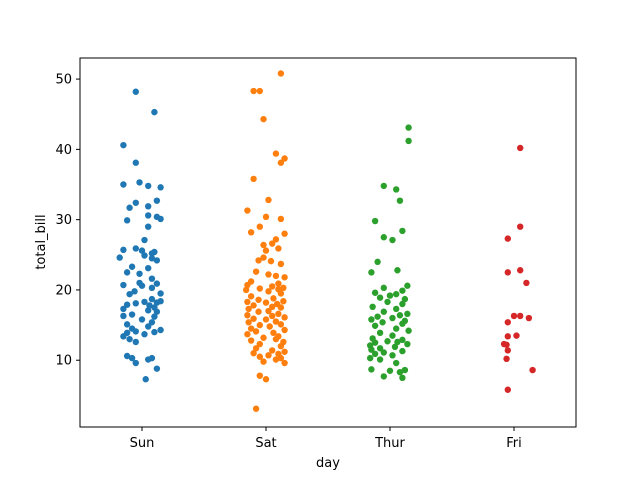  What do you see at coordinates (142, 443) in the screenshot?
I see `x-tick-label-sun: Sun` at bounding box center [142, 443].